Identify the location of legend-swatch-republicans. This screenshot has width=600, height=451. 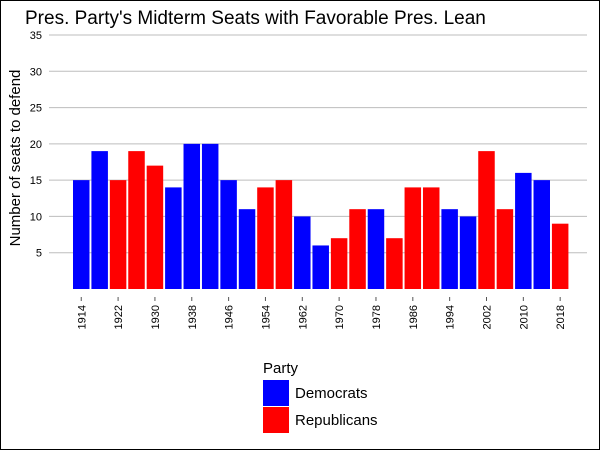
(276, 420).